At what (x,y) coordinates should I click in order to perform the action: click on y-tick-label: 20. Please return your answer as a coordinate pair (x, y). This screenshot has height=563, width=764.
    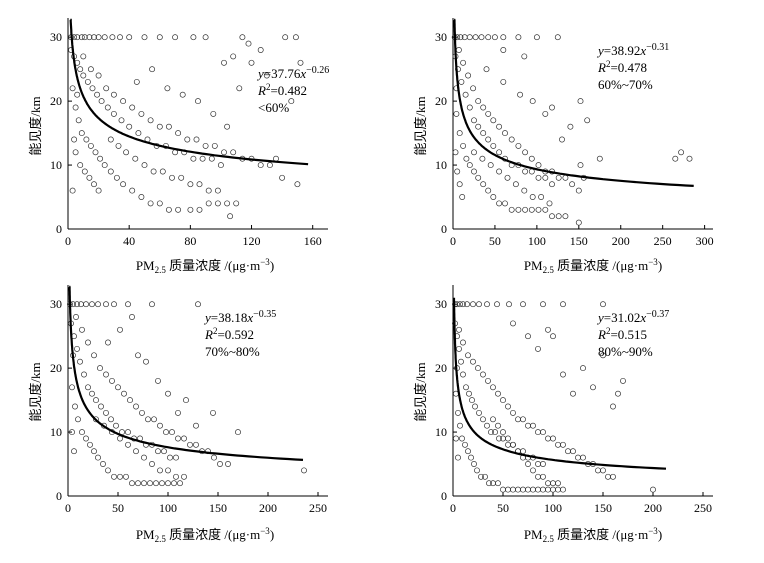
    Looking at the image, I should click on (441, 101).